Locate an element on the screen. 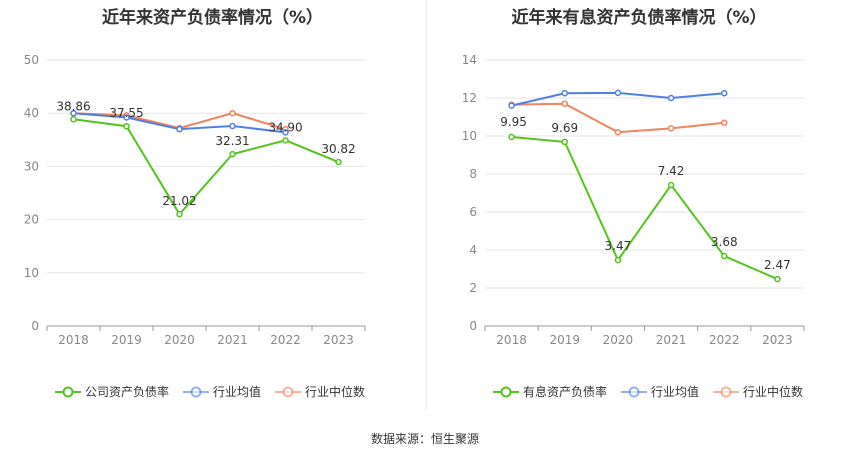  y-tick-label: 12 is located at coordinates (469, 98).